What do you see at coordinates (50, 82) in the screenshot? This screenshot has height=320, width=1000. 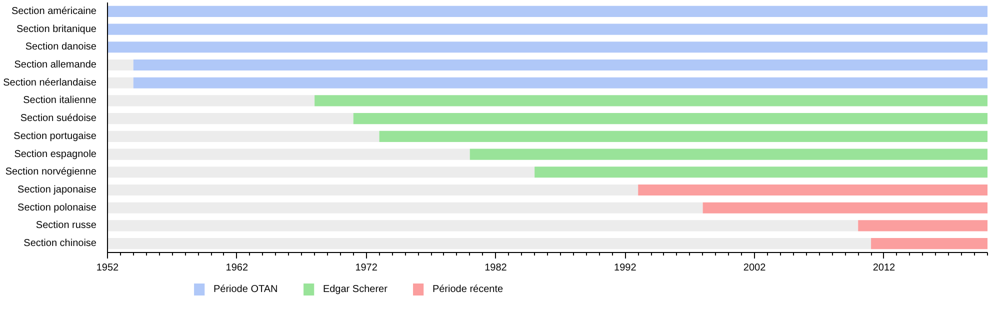 I see `y-tick-label: Section néerlandaise` at bounding box center [50, 82].